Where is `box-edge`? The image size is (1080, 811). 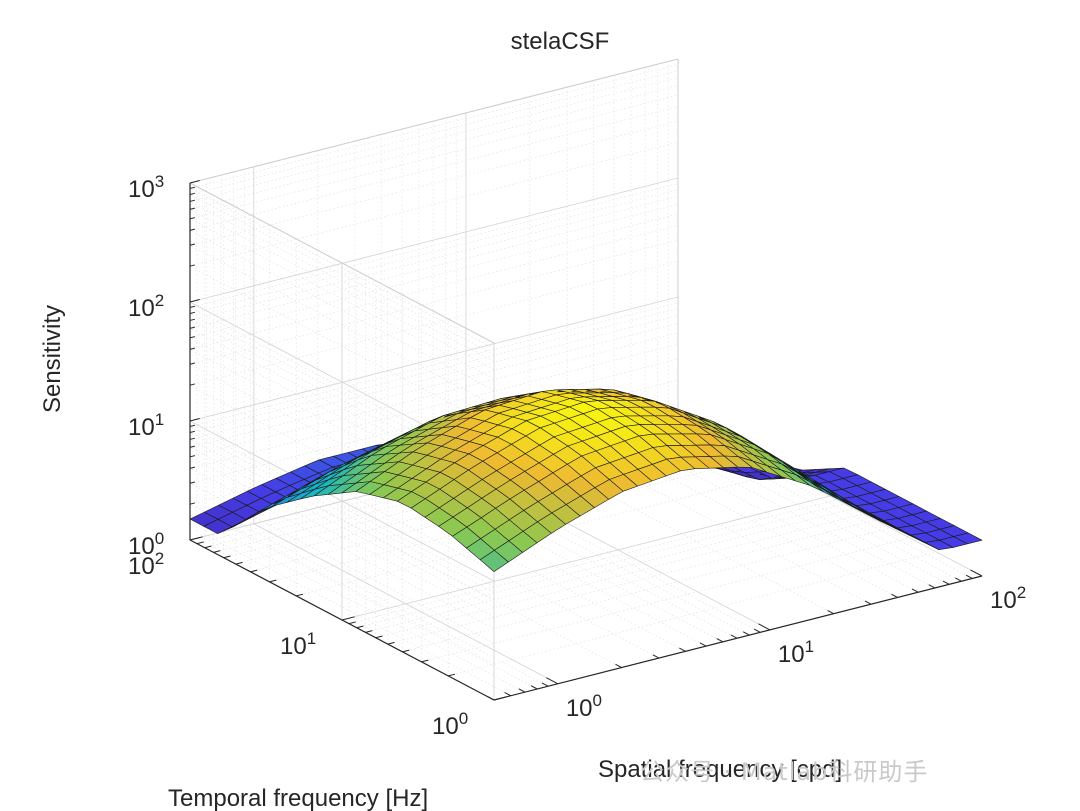
box-edge is located at coordinates (342, 263).